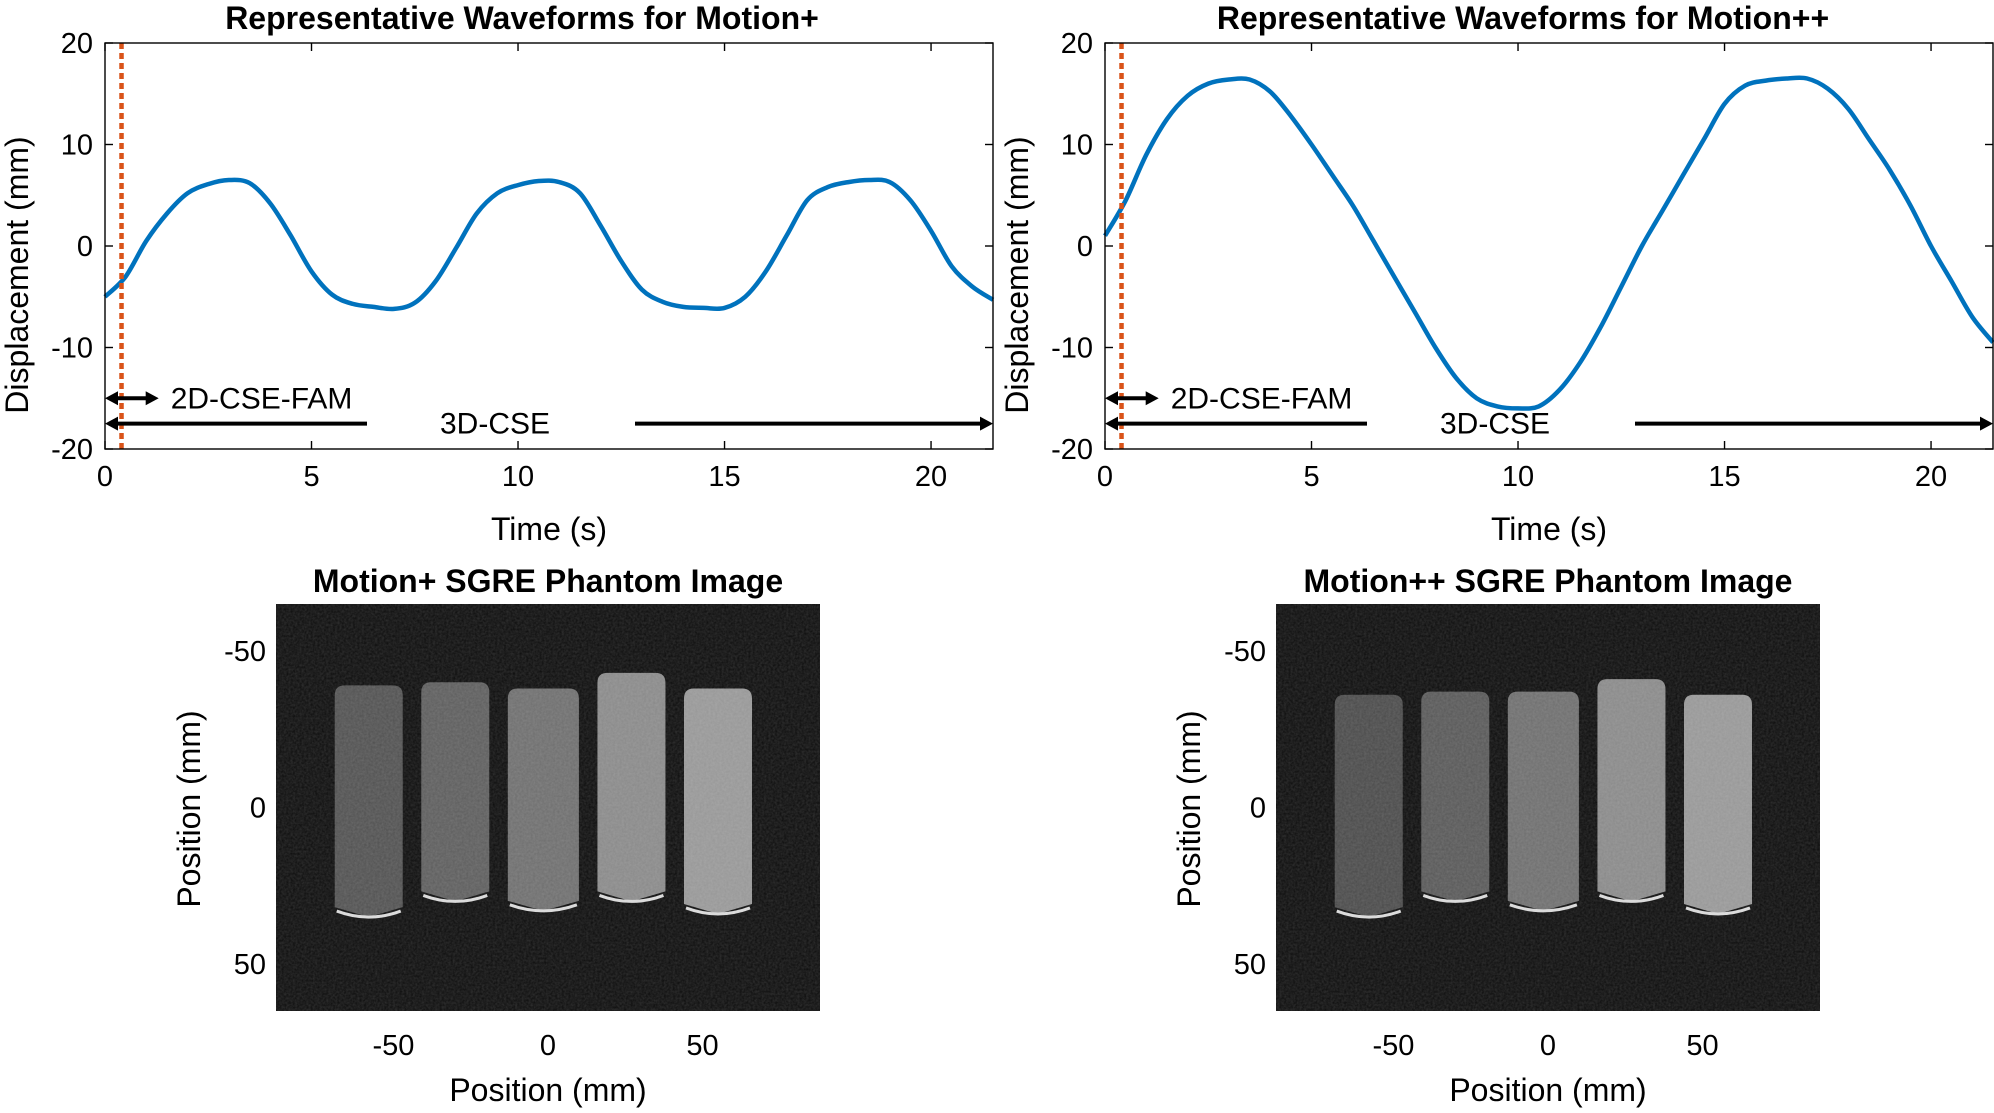  What do you see at coordinates (1548, 581) in the screenshot?
I see `image-title: Motion++ SGRE Phantom Image` at bounding box center [1548, 581].